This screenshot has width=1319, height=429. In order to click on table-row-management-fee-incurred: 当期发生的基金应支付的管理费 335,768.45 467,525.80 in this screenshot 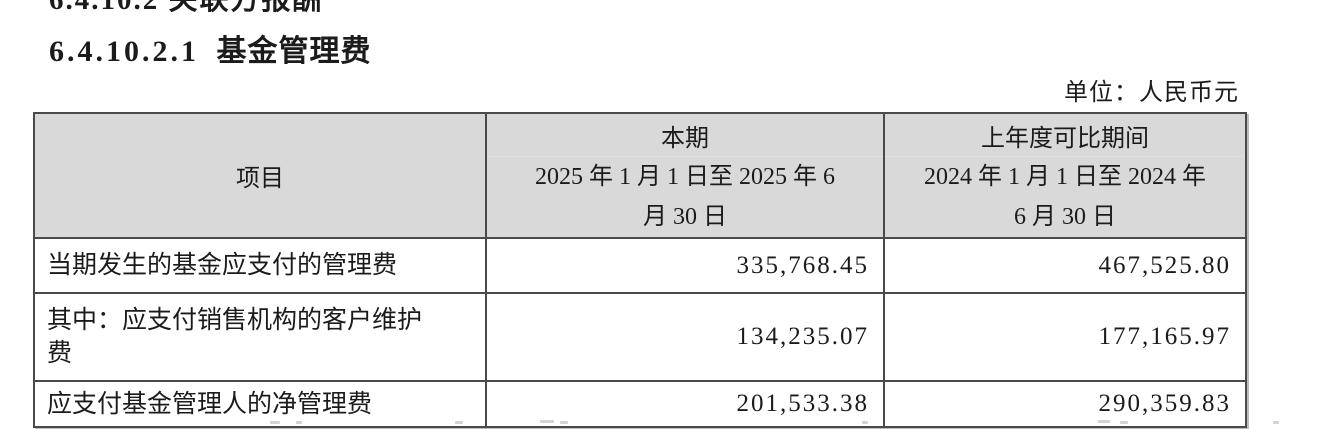, I will do `click(640, 265)`.